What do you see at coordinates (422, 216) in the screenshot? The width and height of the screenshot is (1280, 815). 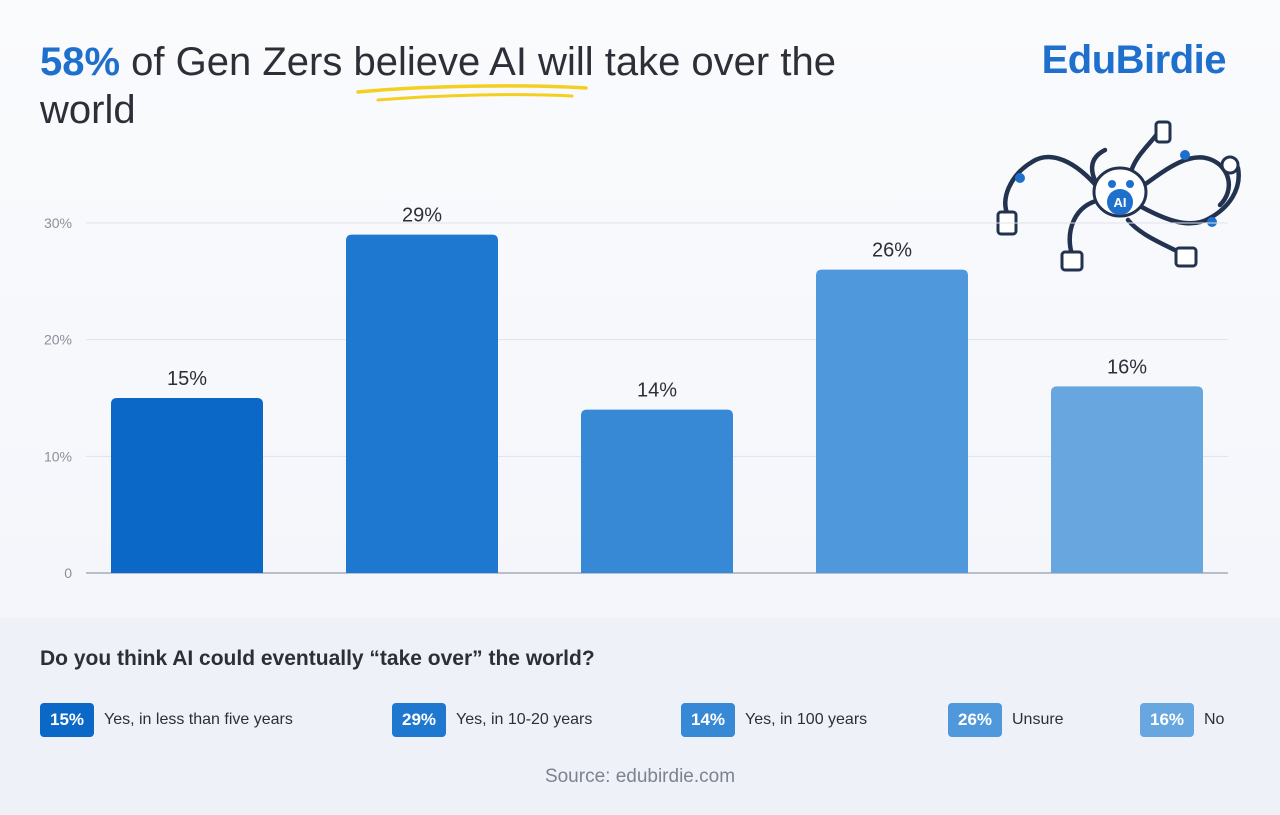 I see `bar-value-label: 29%` at bounding box center [422, 216].